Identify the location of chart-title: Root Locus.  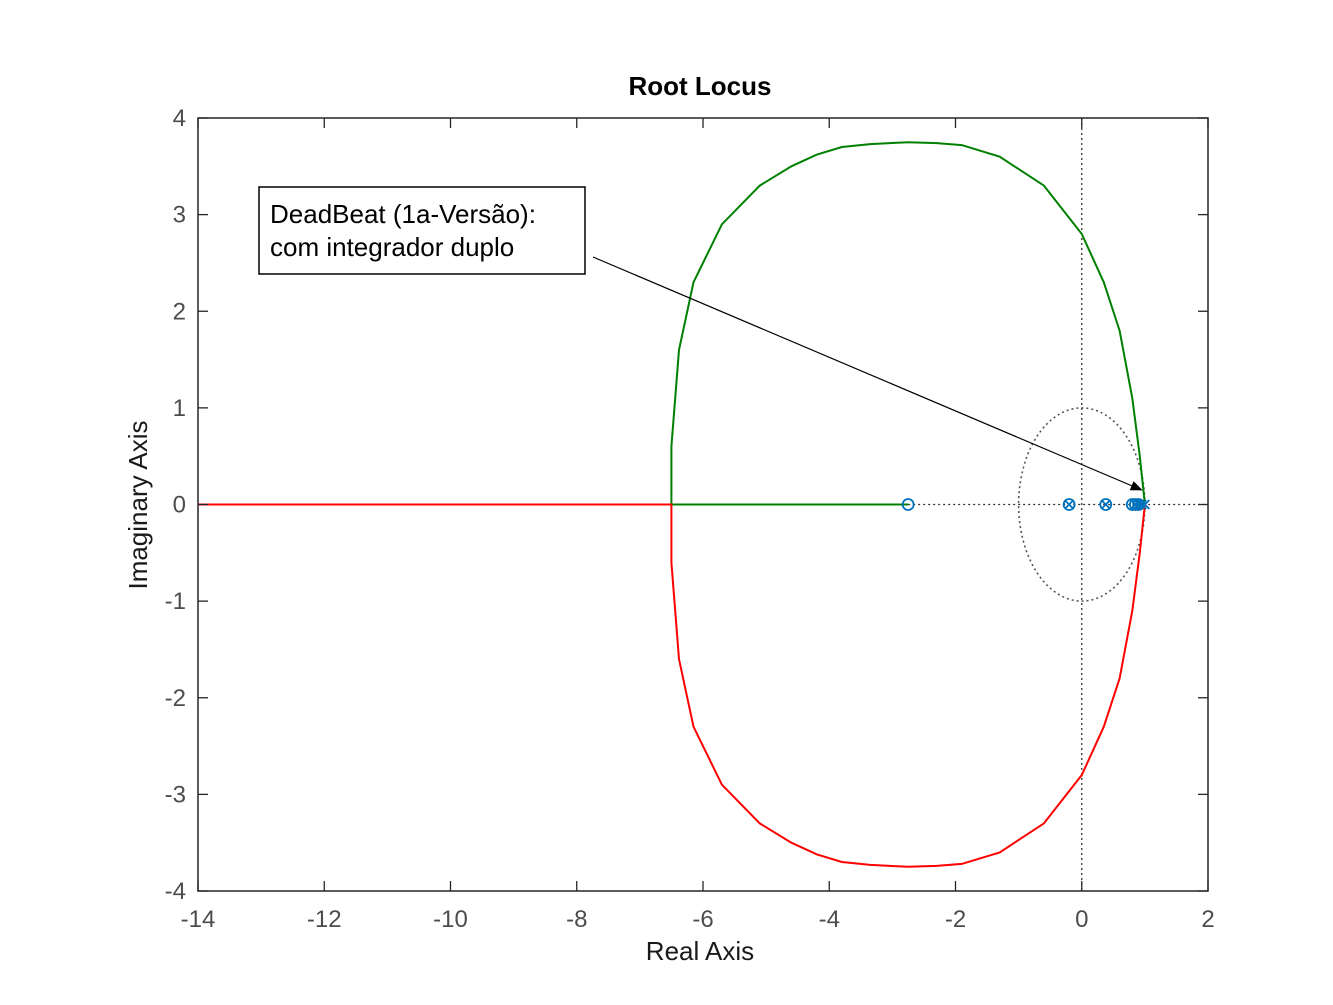
(700, 86).